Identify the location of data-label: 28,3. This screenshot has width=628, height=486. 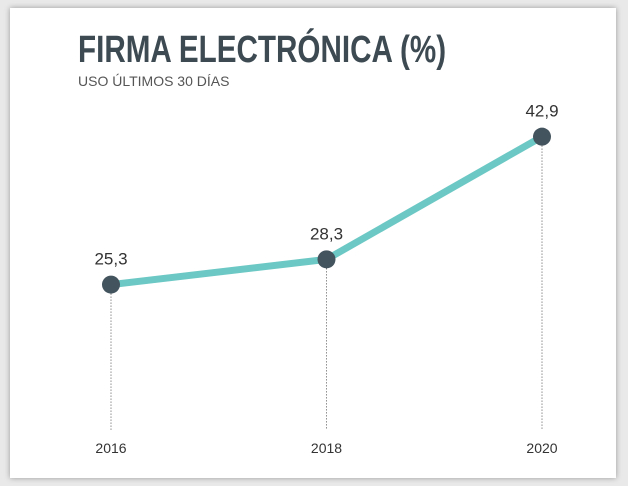
(326, 233).